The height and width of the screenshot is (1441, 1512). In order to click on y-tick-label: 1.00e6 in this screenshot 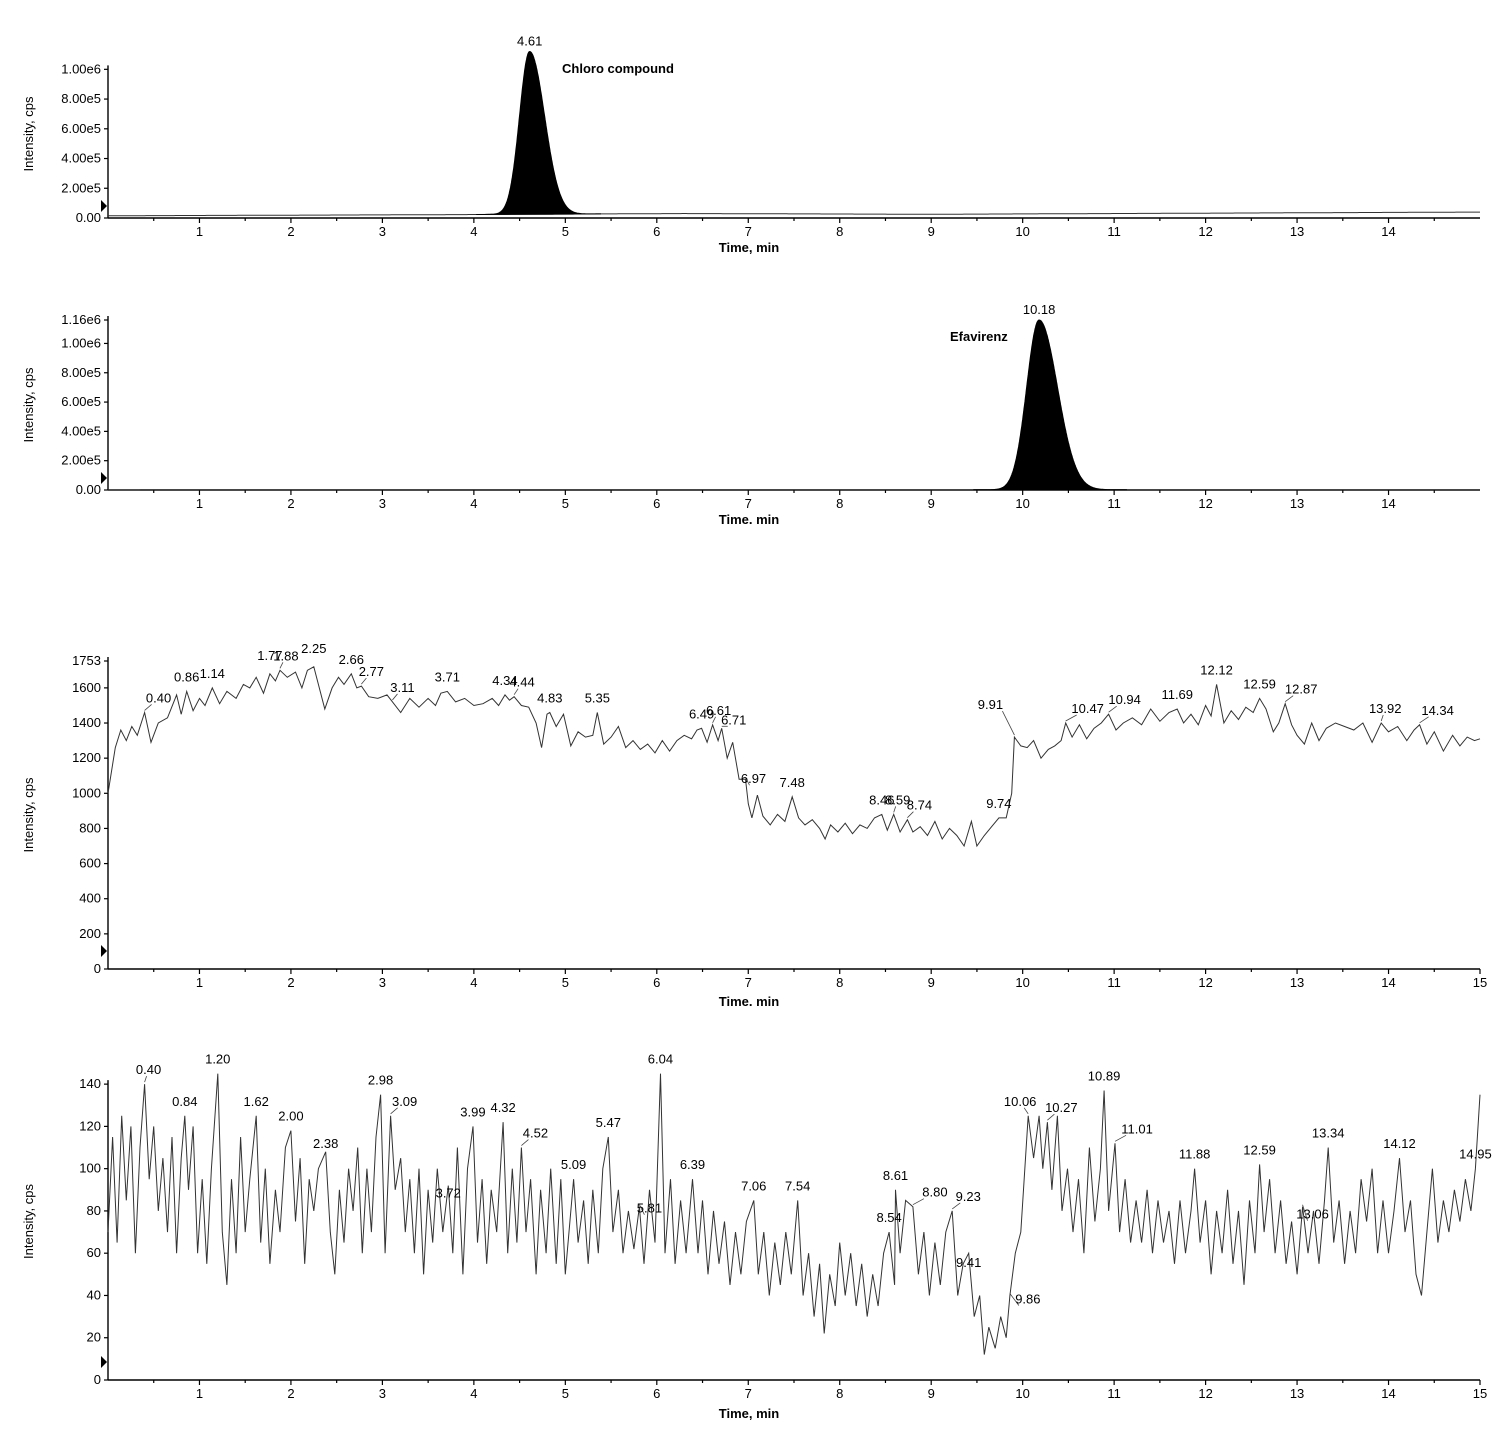, I will do `click(81, 342)`.